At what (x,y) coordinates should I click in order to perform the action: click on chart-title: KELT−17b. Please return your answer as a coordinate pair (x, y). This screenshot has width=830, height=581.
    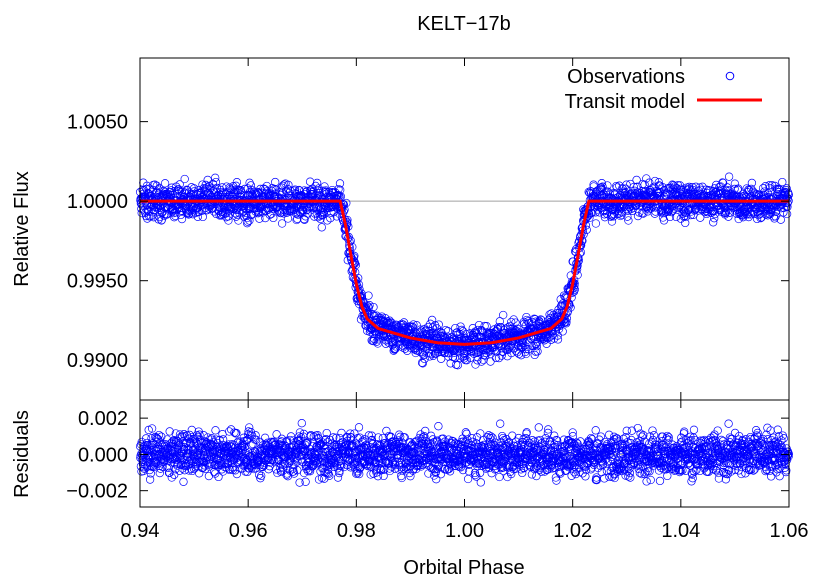
    Looking at the image, I should click on (464, 24).